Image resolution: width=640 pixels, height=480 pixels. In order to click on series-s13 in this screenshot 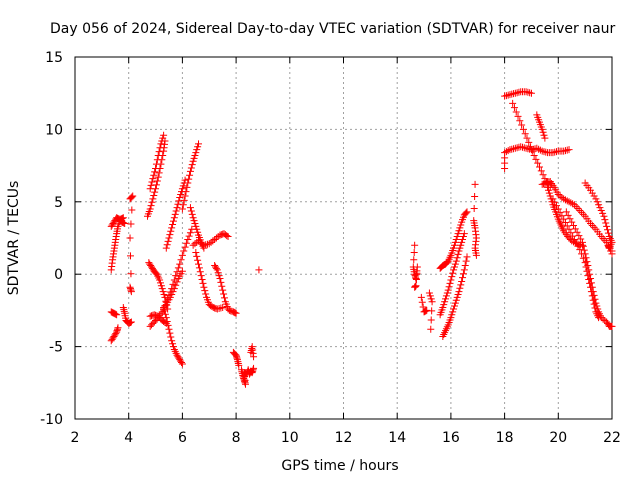, I will do `click(175, 214)`.